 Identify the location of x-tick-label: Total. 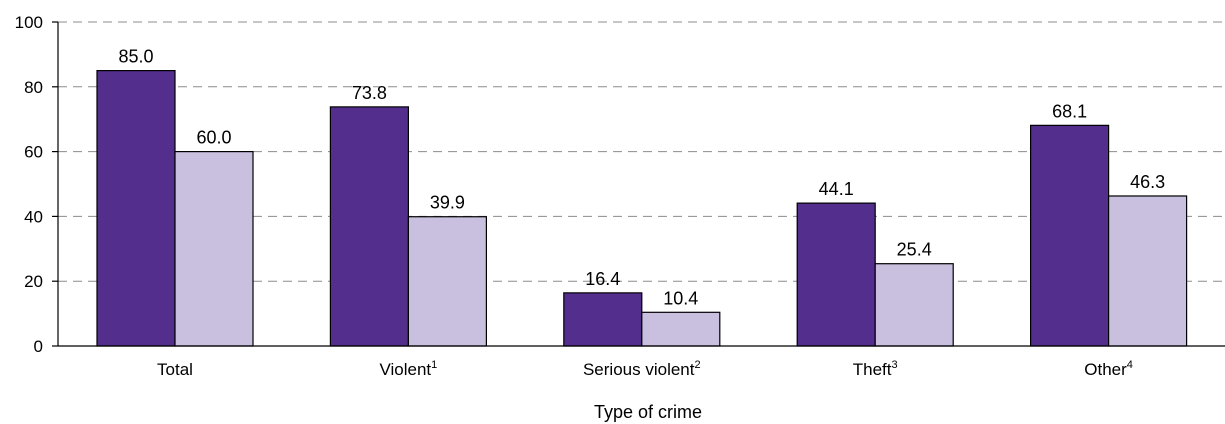
(175, 369).